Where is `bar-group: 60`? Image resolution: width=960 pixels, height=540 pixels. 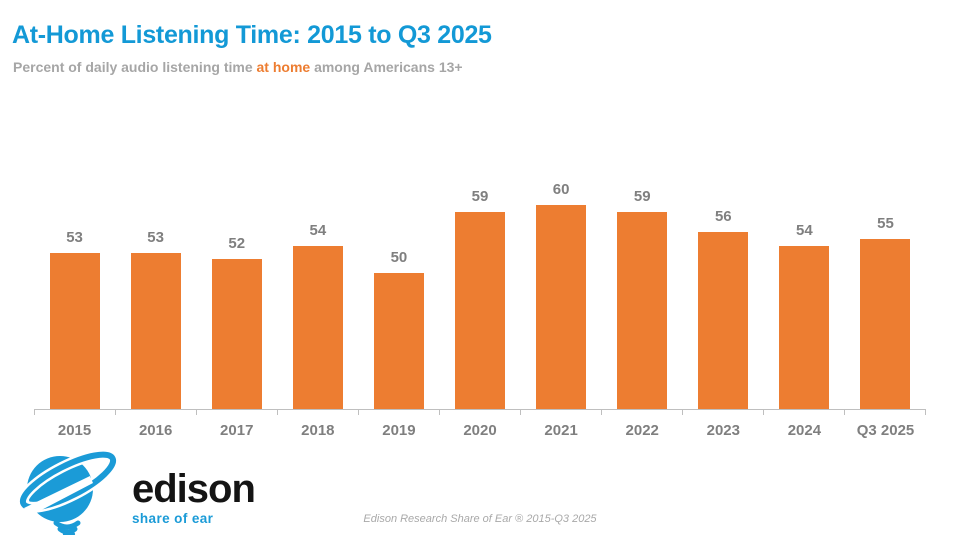 bar-group: 60 is located at coordinates (561, 289).